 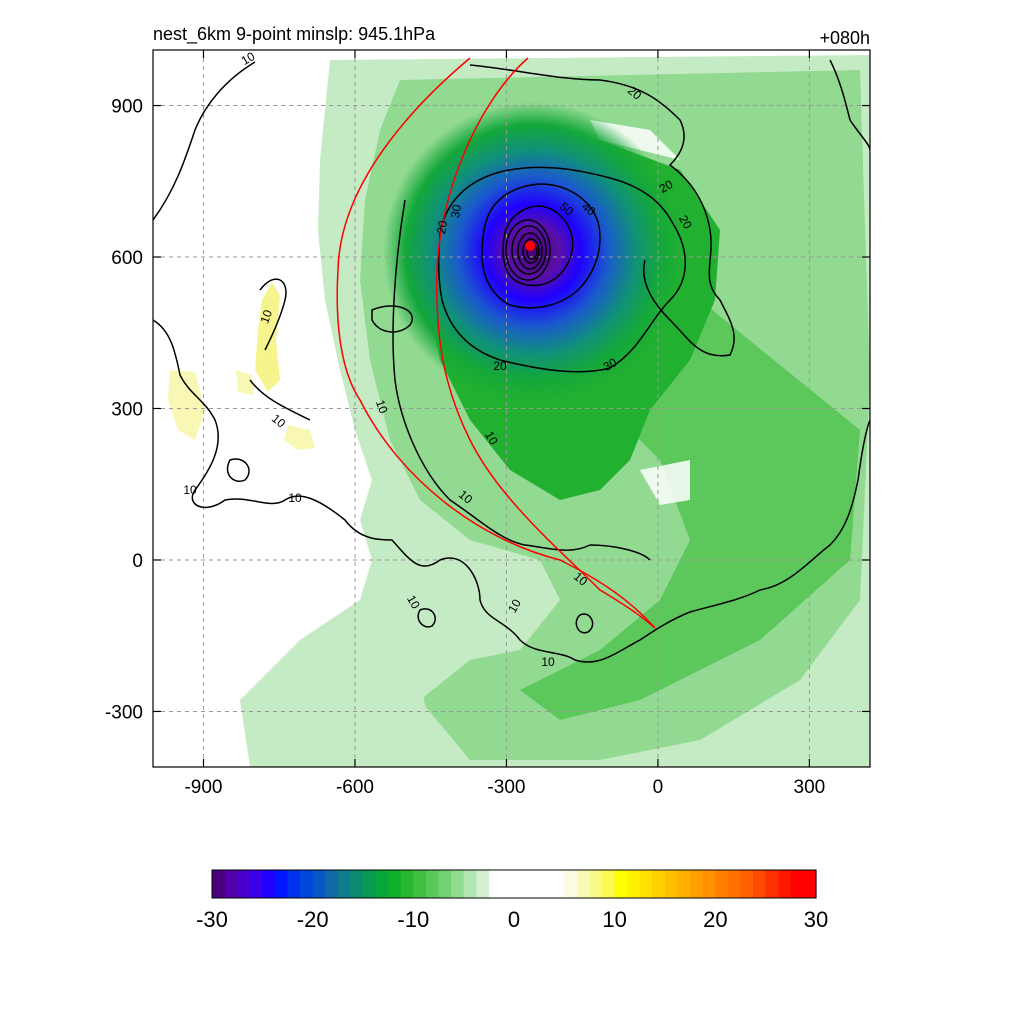 I want to click on x-tick-label: 0, so click(x=658, y=787).